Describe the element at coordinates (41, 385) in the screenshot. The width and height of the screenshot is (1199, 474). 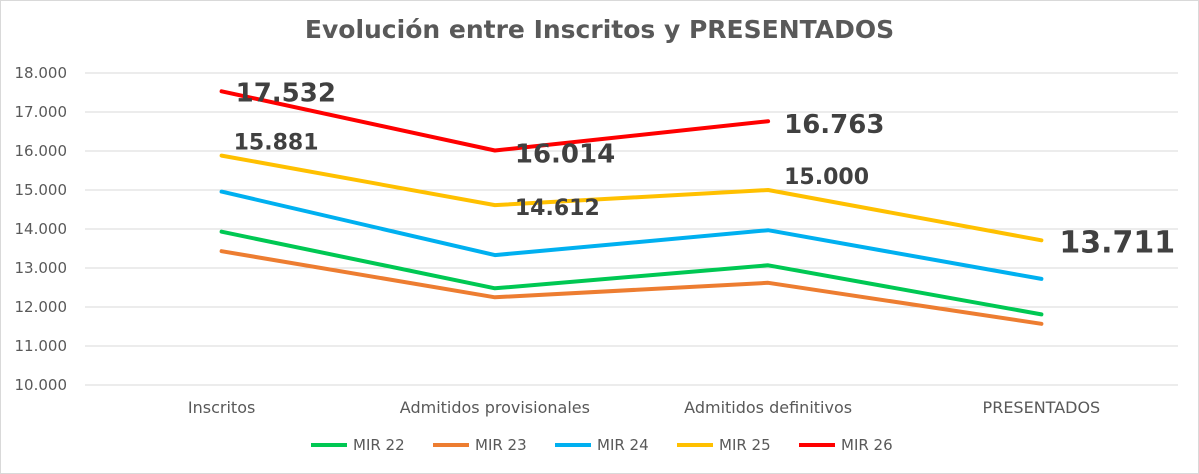
I see `y-tick-label: 10.000` at that location.